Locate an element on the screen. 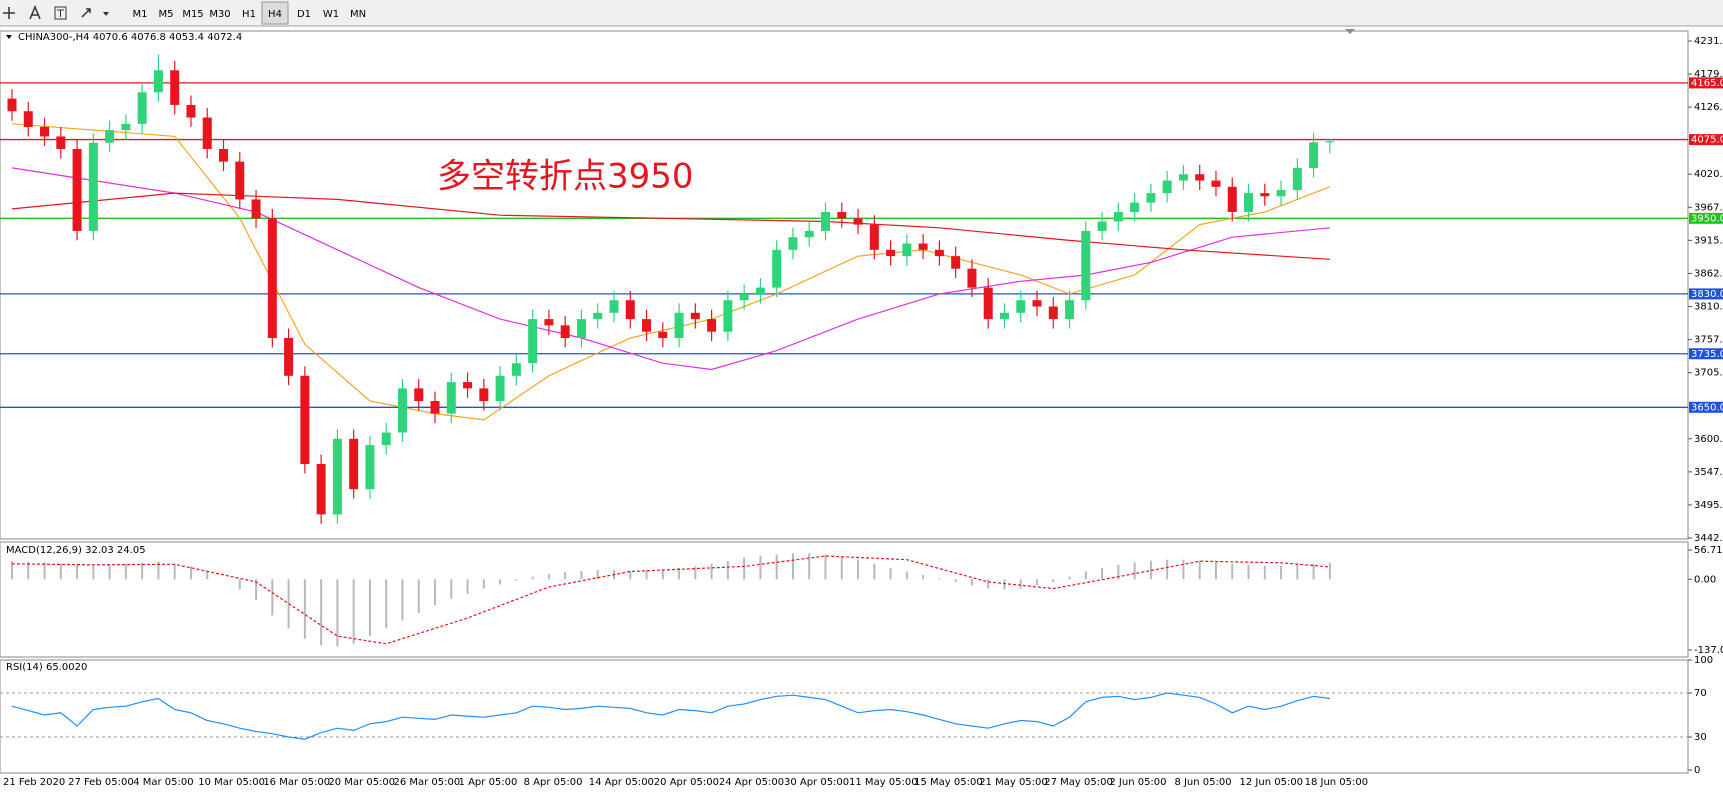 This screenshot has height=793, width=1723. text-icon is located at coordinates (35, 12).